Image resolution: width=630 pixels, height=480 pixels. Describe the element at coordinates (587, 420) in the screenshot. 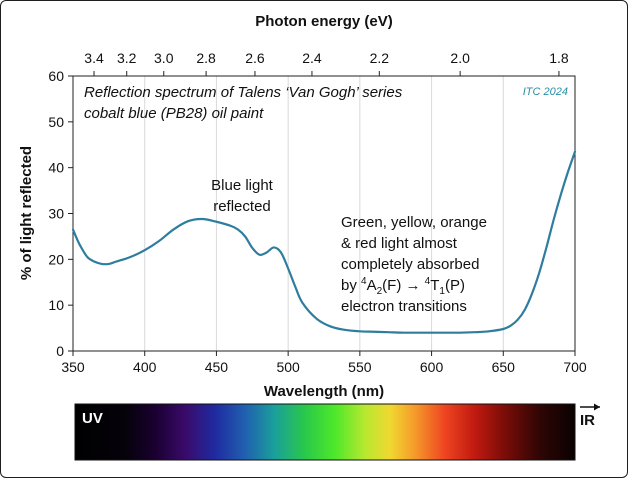

I see `ir-label: IR` at that location.